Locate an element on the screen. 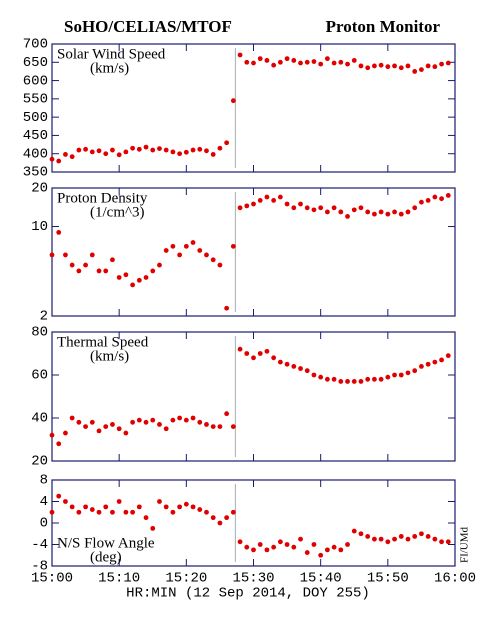  header-left: SoHO/CELIAS/MTOF is located at coordinates (148, 26).